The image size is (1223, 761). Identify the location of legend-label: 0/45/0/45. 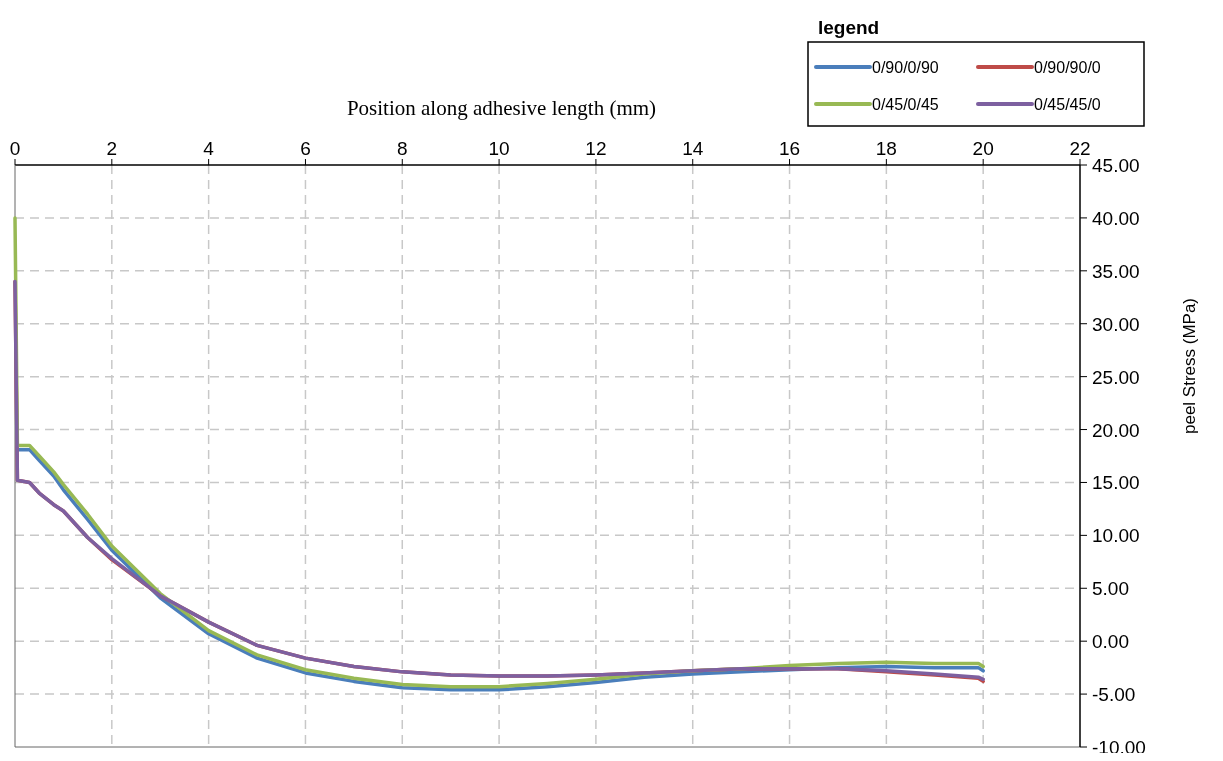
(905, 104).